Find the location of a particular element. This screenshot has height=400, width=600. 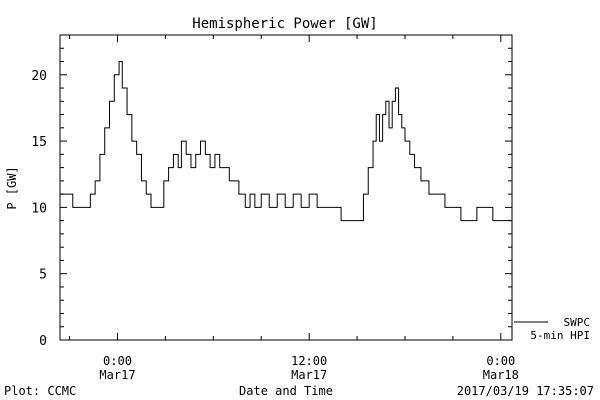

y-tick-label: 5 is located at coordinates (43, 275).